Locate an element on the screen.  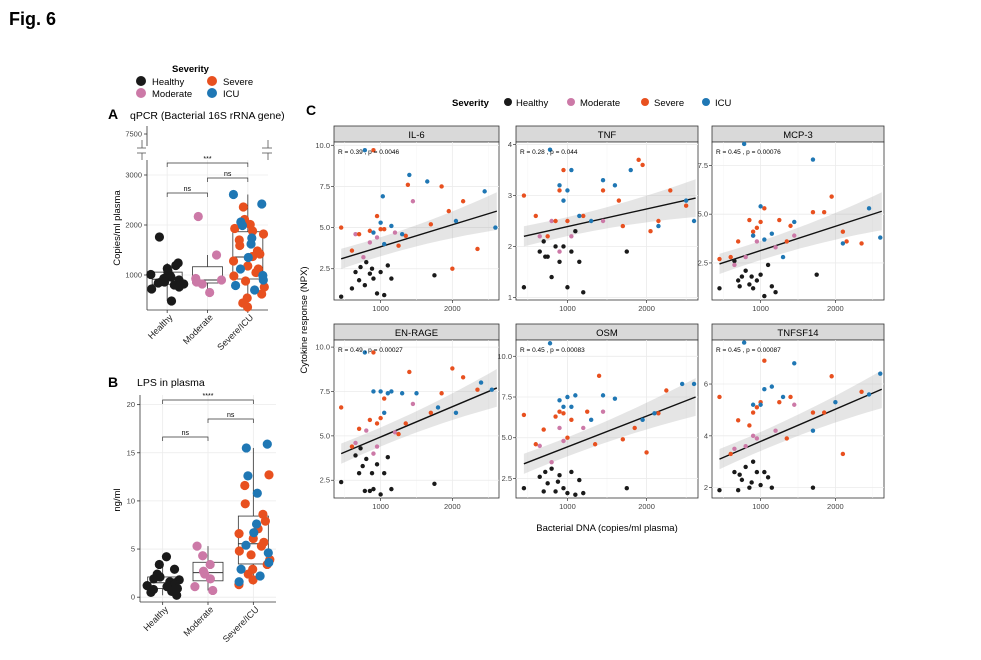
confidence-band is located at coordinates (800, 420).